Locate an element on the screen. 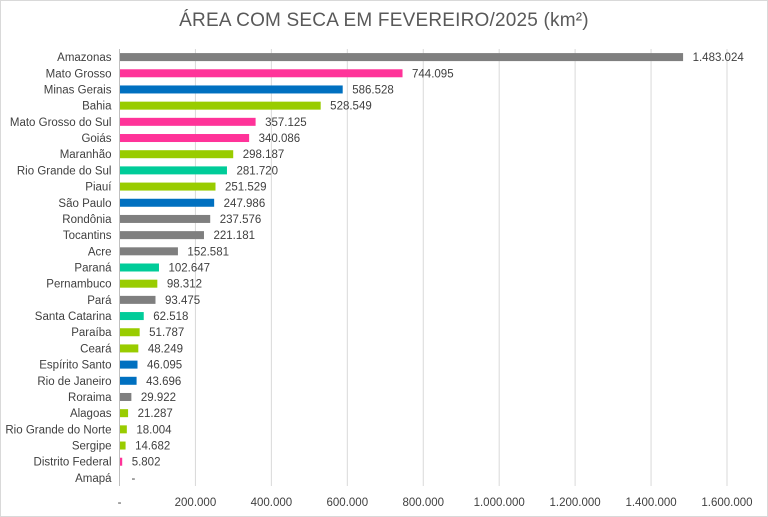 The height and width of the screenshot is (517, 768). x-tick-label: 1.600.000 is located at coordinates (726, 503).